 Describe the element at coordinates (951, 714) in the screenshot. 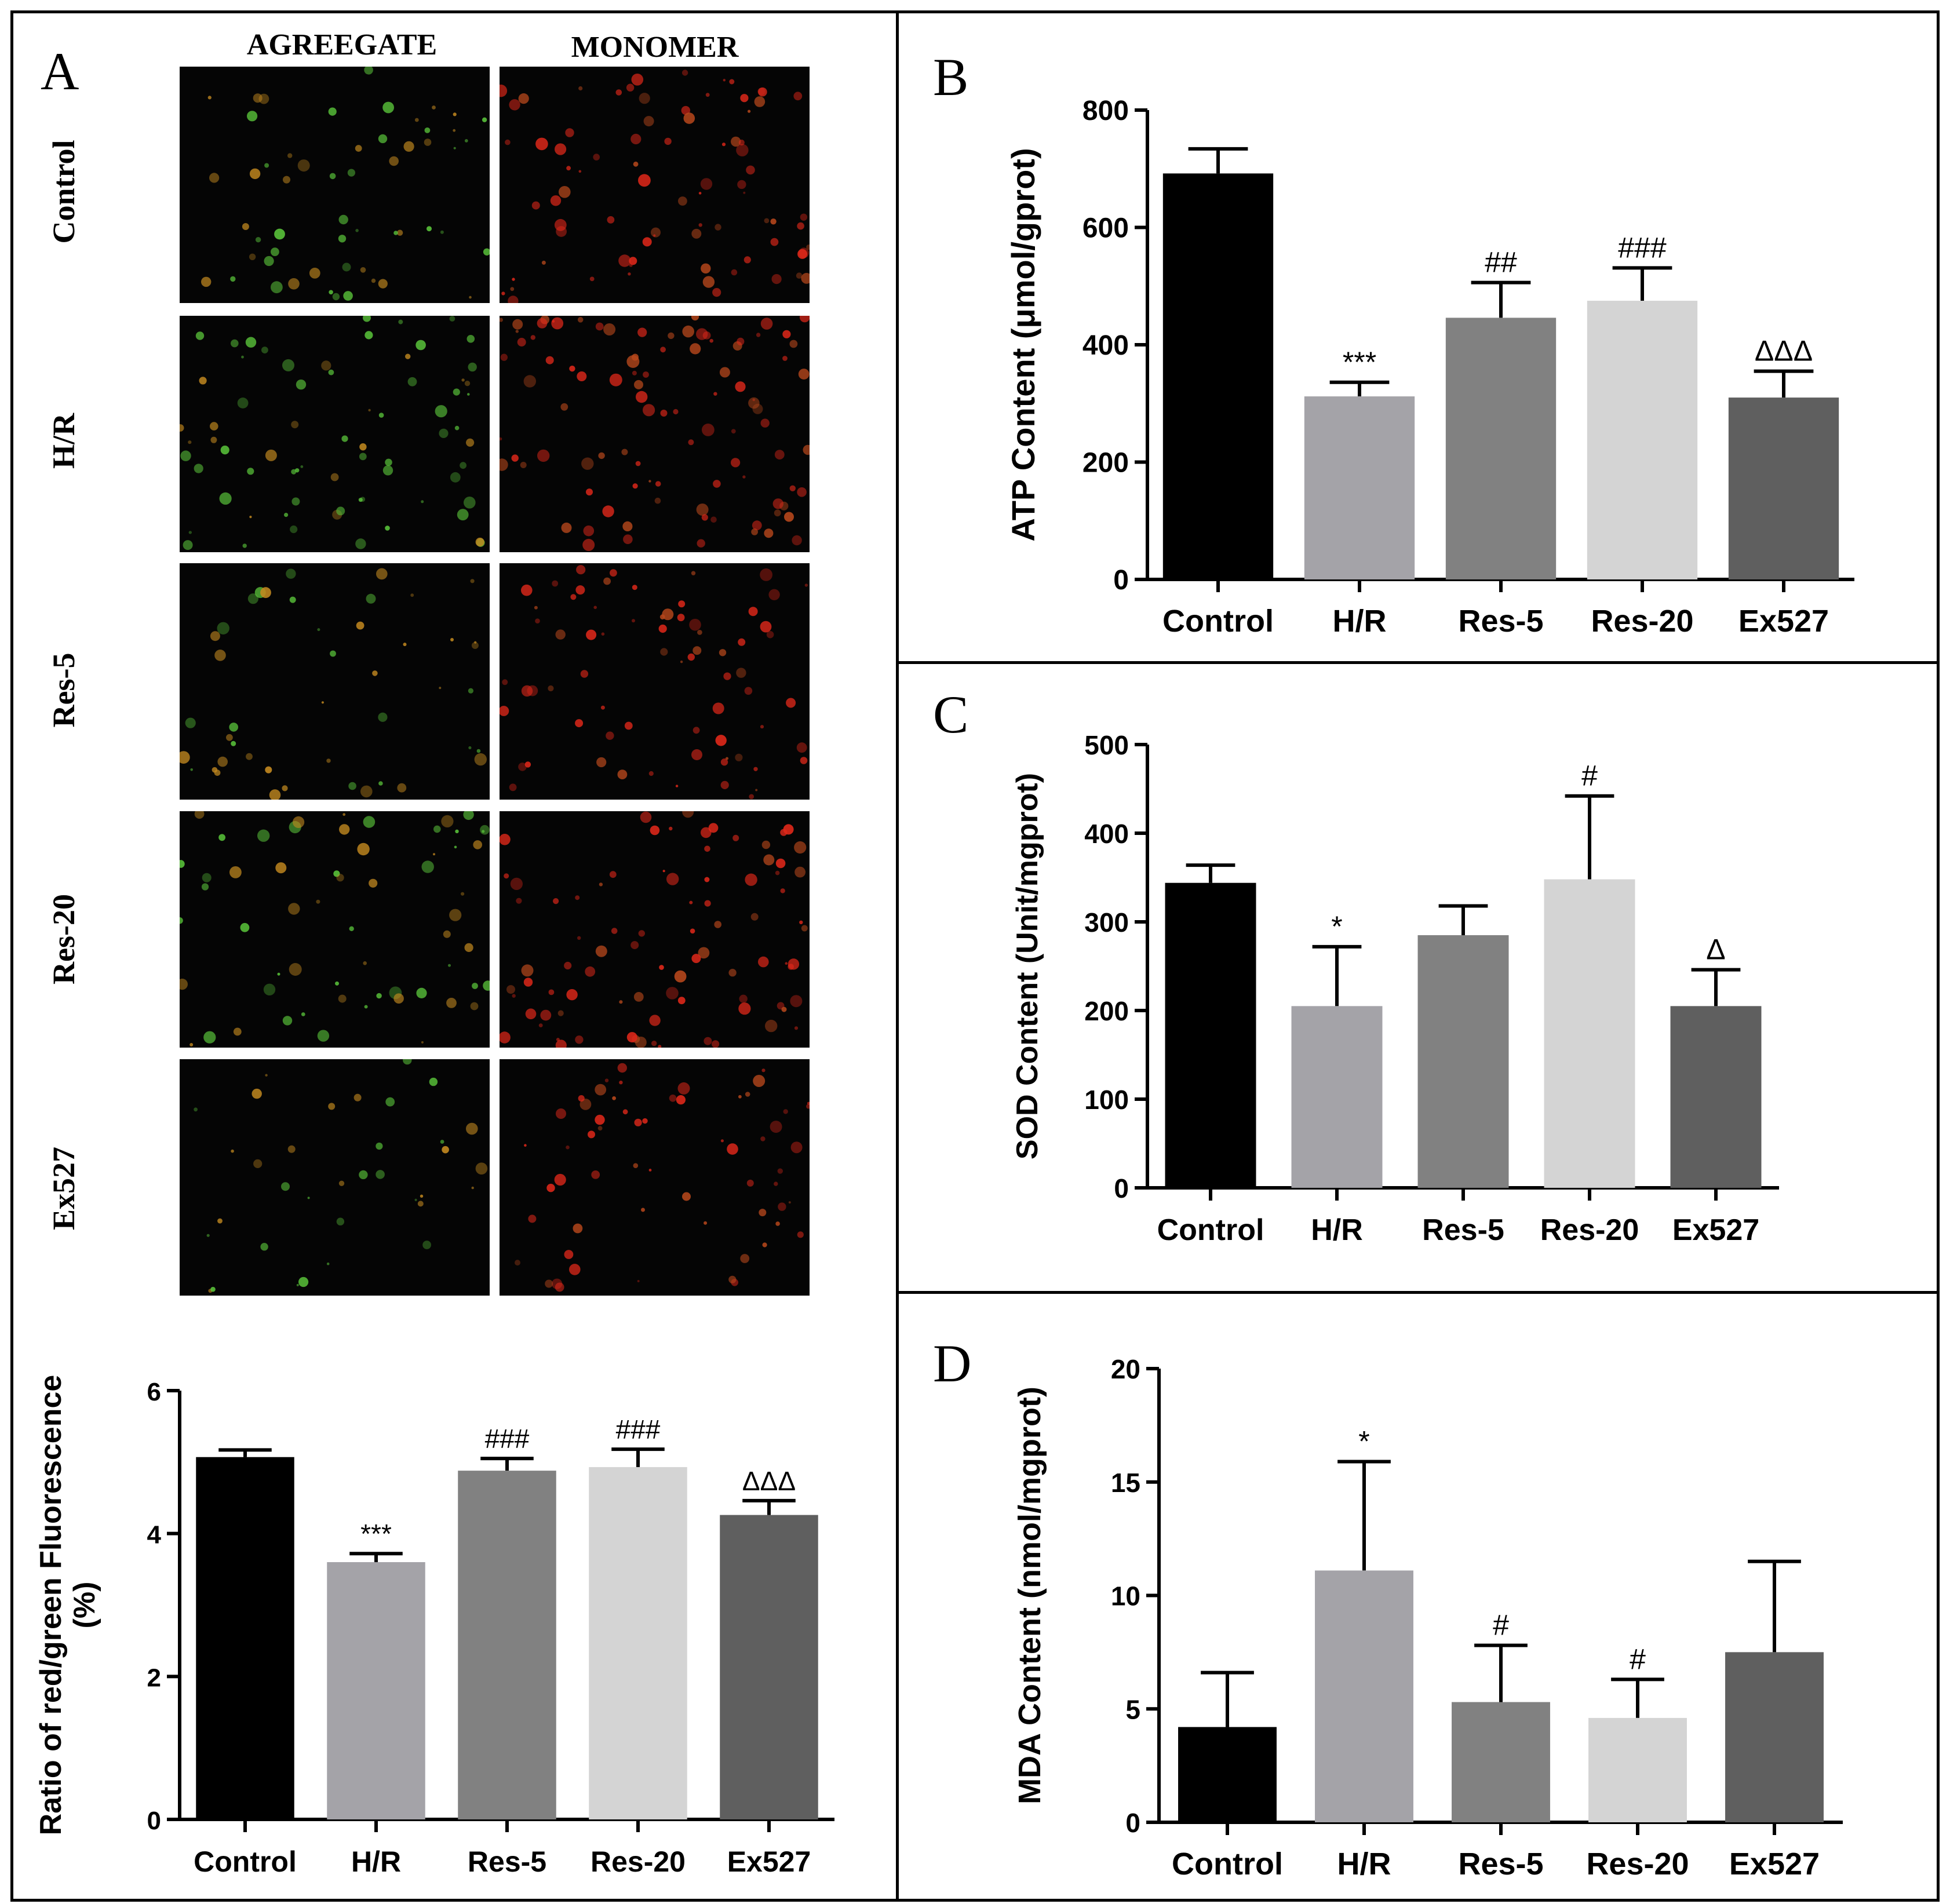

I see `panel-letter-c: C` at that location.